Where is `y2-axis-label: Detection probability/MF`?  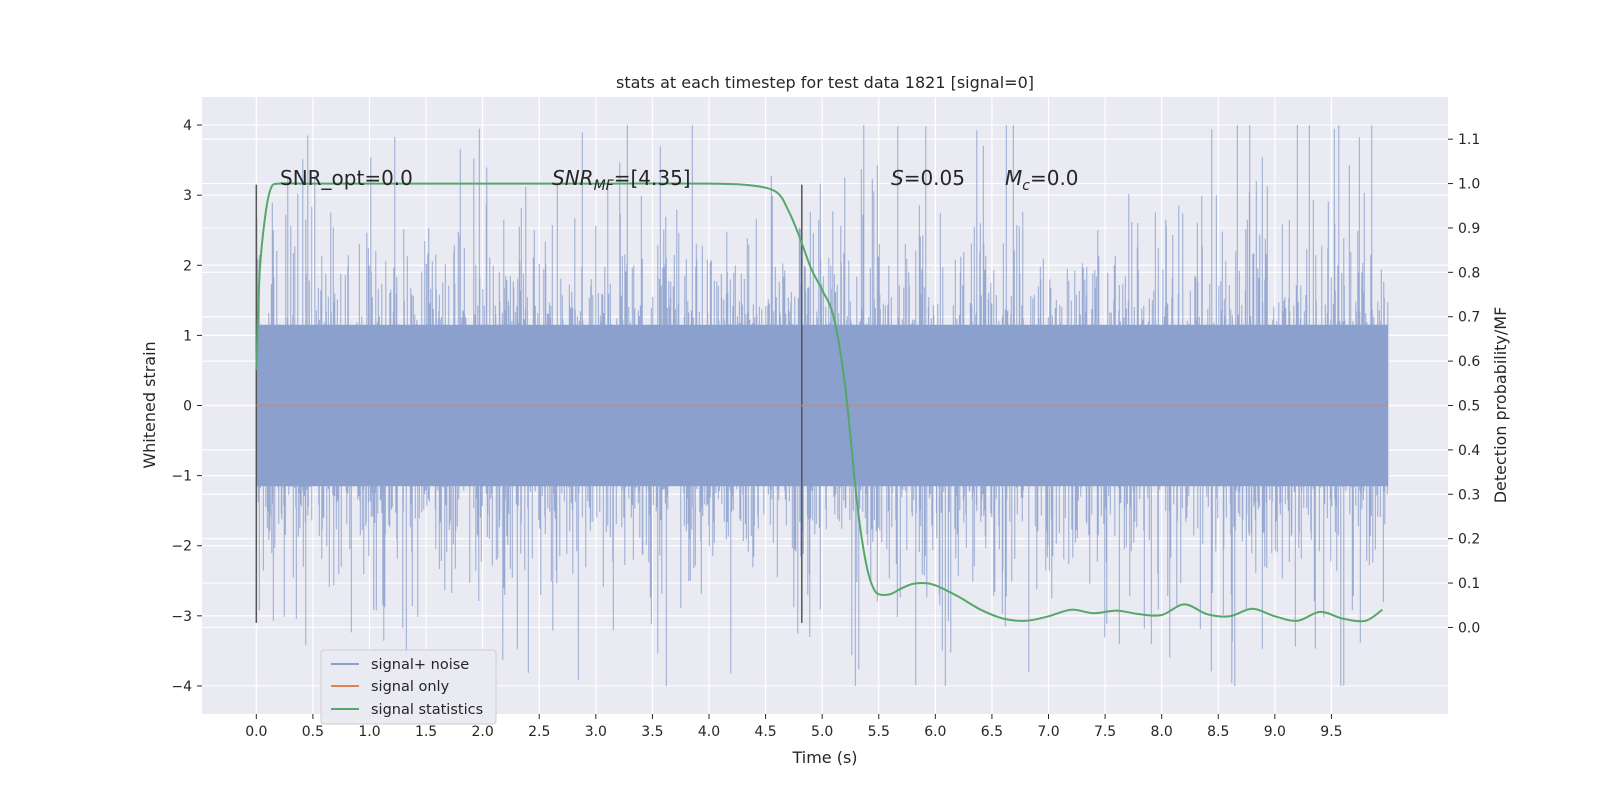 y2-axis-label: Detection probability/MF is located at coordinates (1500, 405).